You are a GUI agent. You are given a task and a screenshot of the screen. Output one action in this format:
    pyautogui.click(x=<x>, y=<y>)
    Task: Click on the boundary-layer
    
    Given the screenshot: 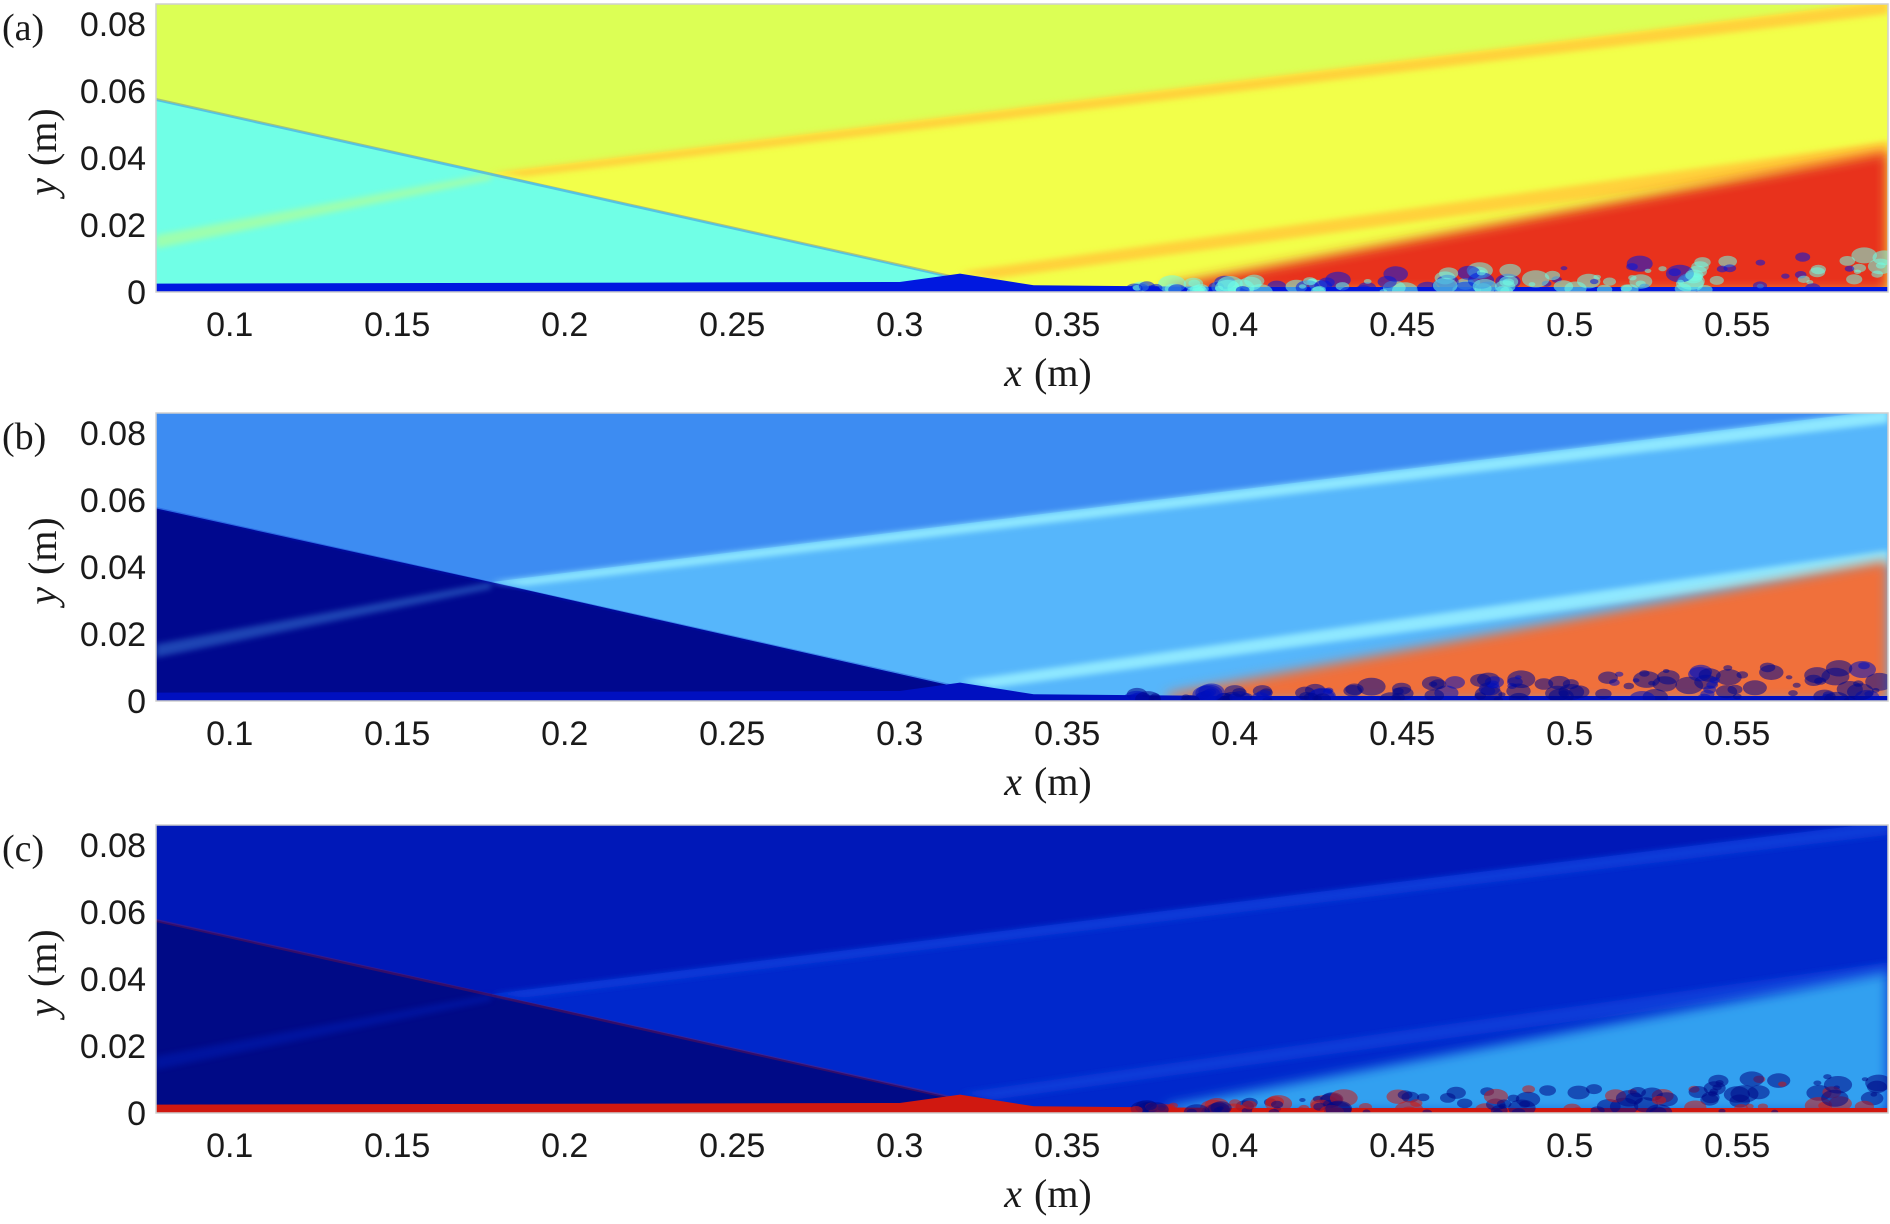 What is the action you would take?
    pyautogui.click(x=1022, y=1103)
    